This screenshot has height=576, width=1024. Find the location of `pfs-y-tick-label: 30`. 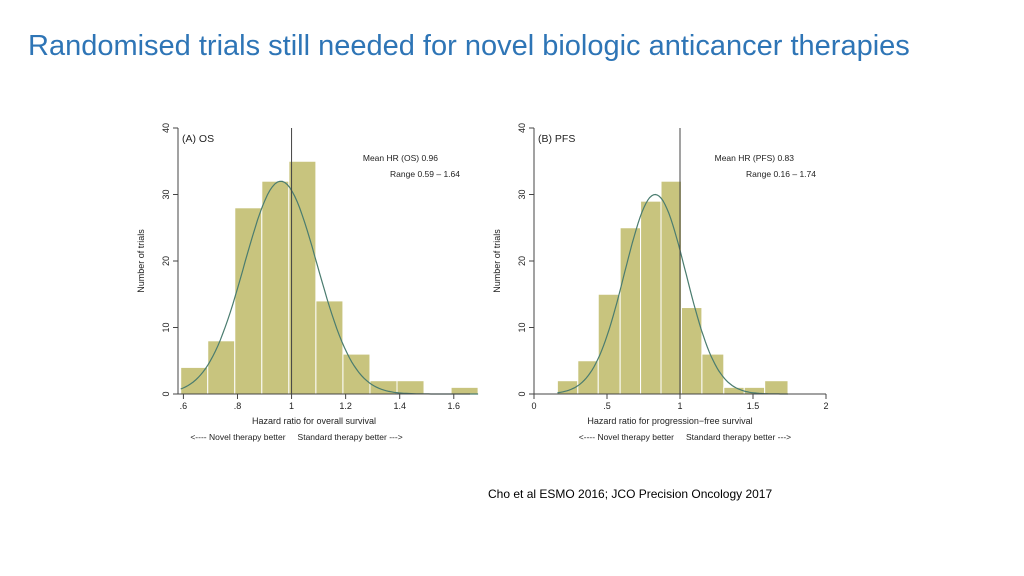

pfs-y-tick-label: 30 is located at coordinates (522, 194).